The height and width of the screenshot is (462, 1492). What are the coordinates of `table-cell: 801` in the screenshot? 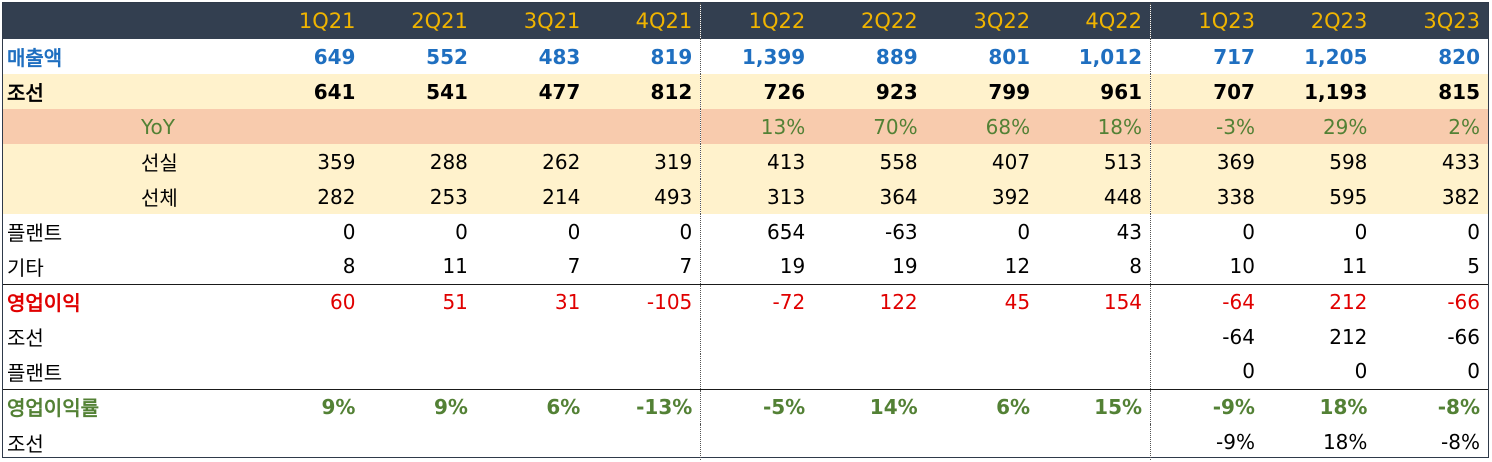 It's located at (1009, 56).